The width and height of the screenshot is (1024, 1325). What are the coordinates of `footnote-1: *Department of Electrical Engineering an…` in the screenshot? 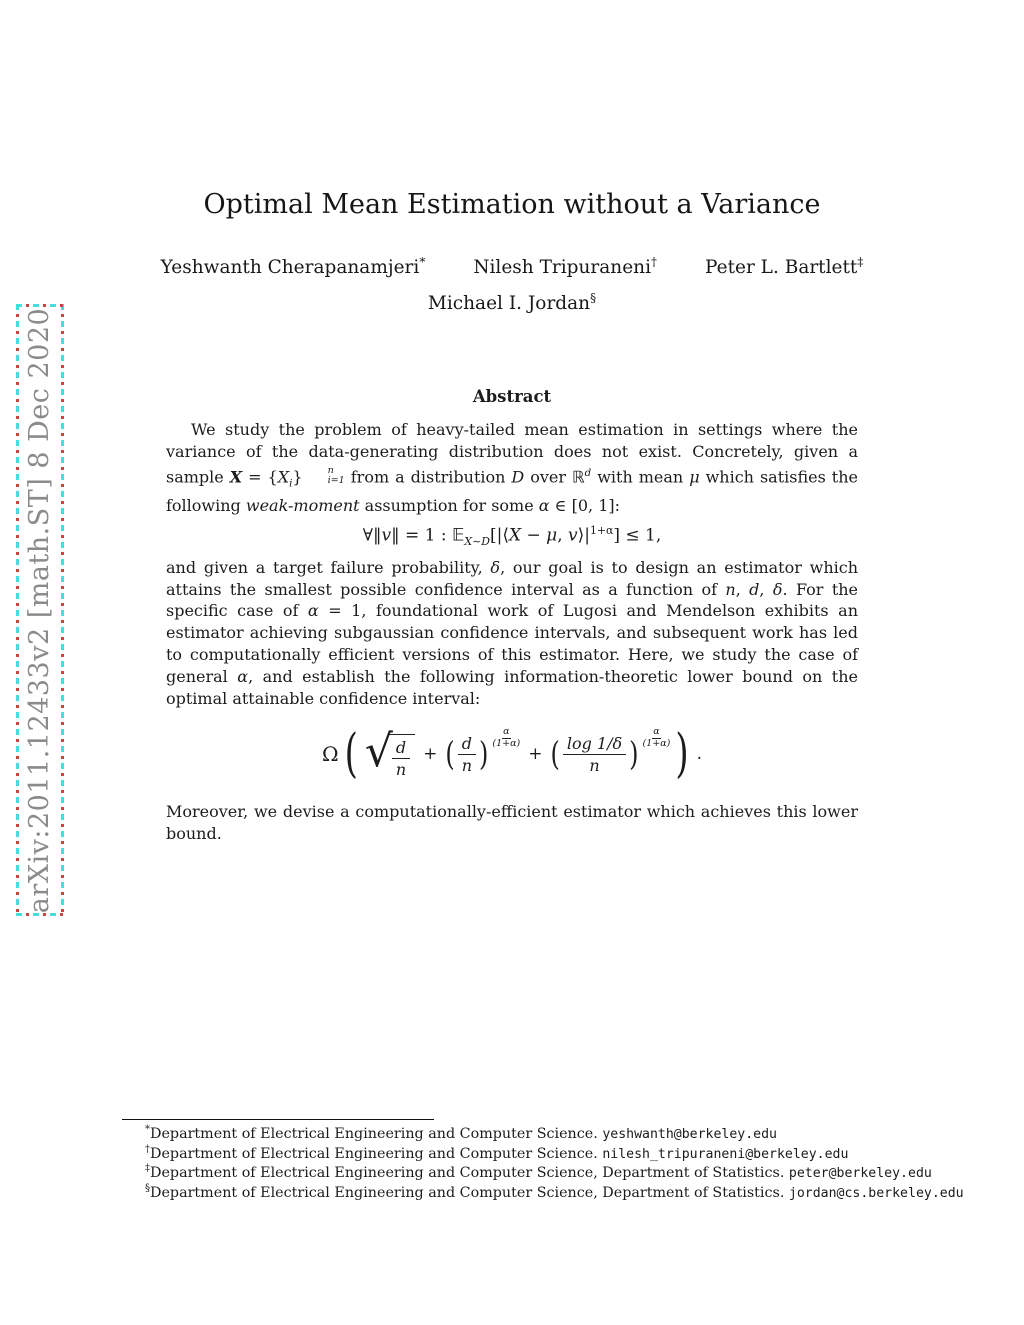 It's located at (522, 1135).